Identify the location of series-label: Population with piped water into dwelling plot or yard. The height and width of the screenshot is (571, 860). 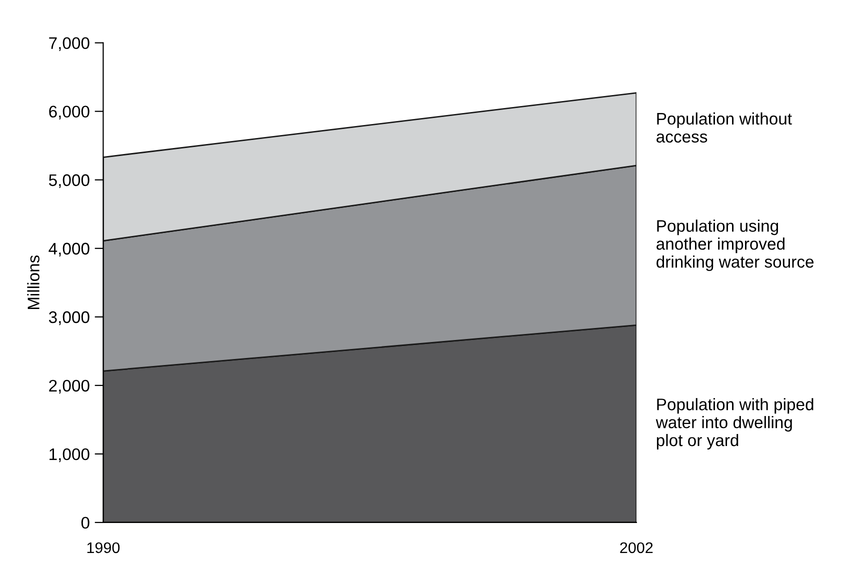
(735, 424).